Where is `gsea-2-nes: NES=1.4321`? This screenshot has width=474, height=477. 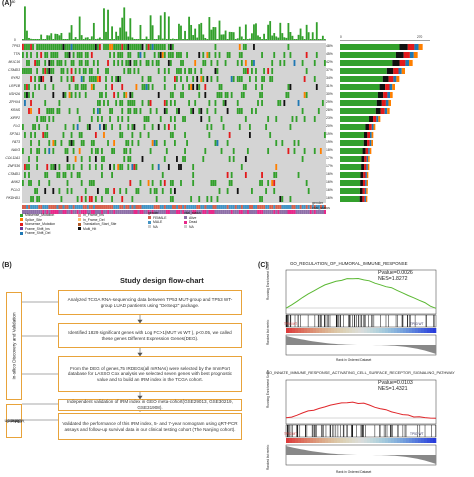
gsea-2-nes: NES=1.4321 is located at coordinates (393, 389).